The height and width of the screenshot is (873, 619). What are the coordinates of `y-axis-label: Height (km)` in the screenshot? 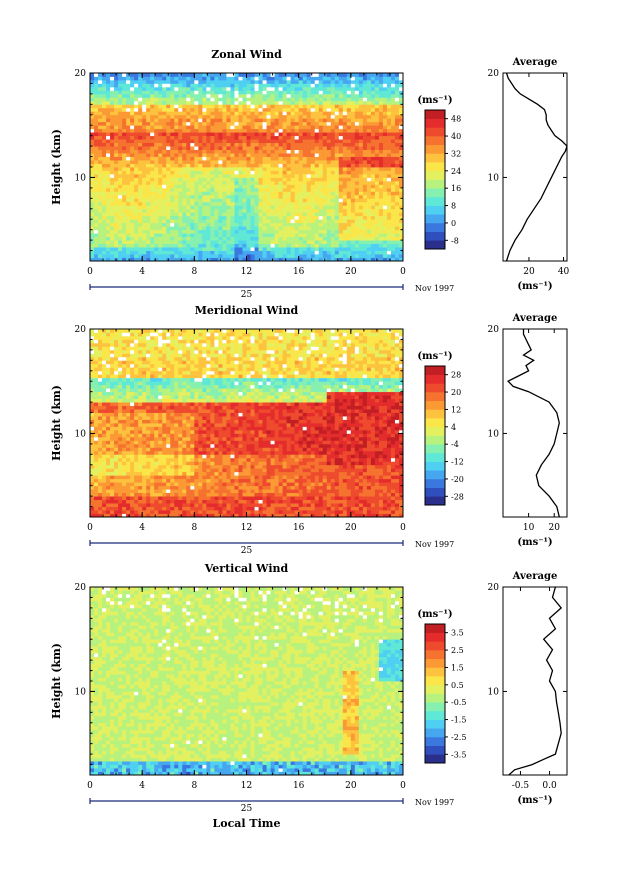 It's located at (56, 167).